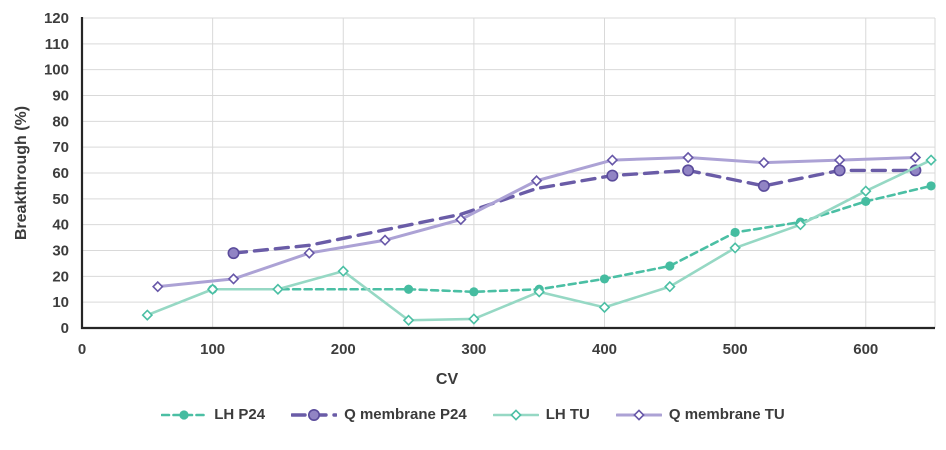 This screenshot has width=946, height=450. I want to click on legend-item-lh-tu: LH TU, so click(541, 414).